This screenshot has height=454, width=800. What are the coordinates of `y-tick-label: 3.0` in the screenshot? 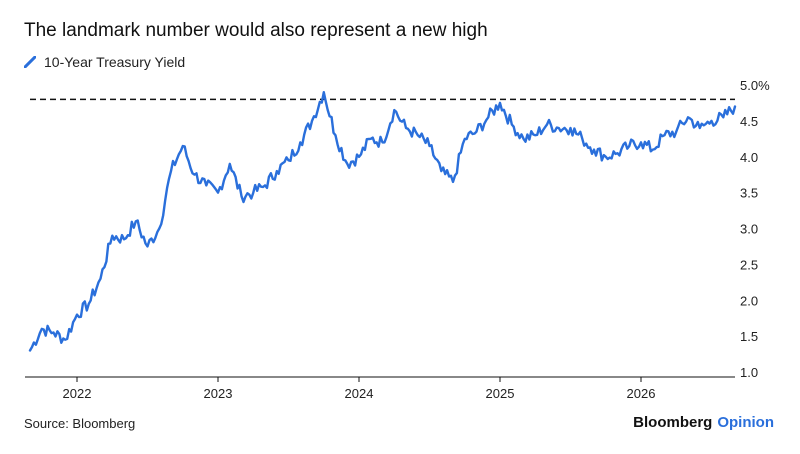 It's located at (749, 229).